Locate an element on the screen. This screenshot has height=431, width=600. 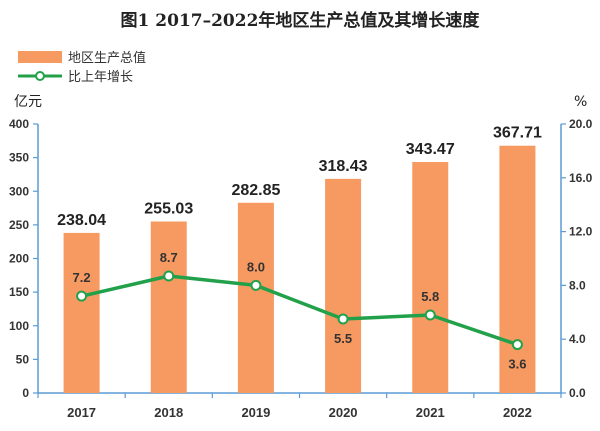
bar-value-label: 318.43 is located at coordinates (343, 166).